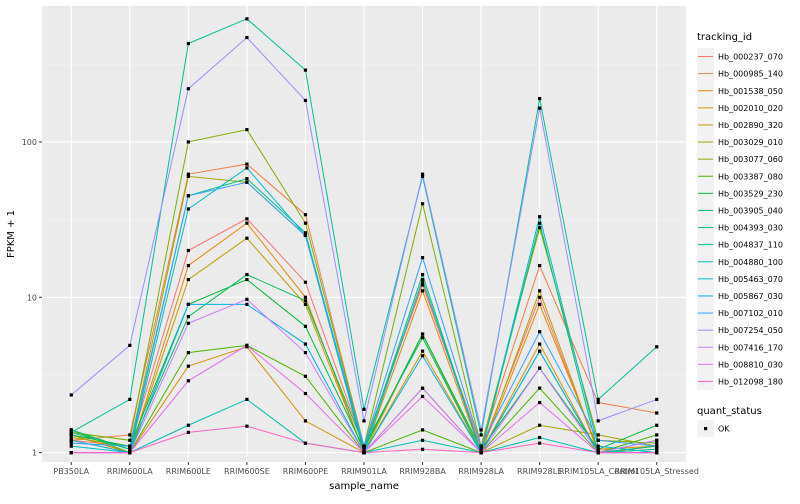  I want to click on legend-label: Hb_007102_010, so click(750, 313).